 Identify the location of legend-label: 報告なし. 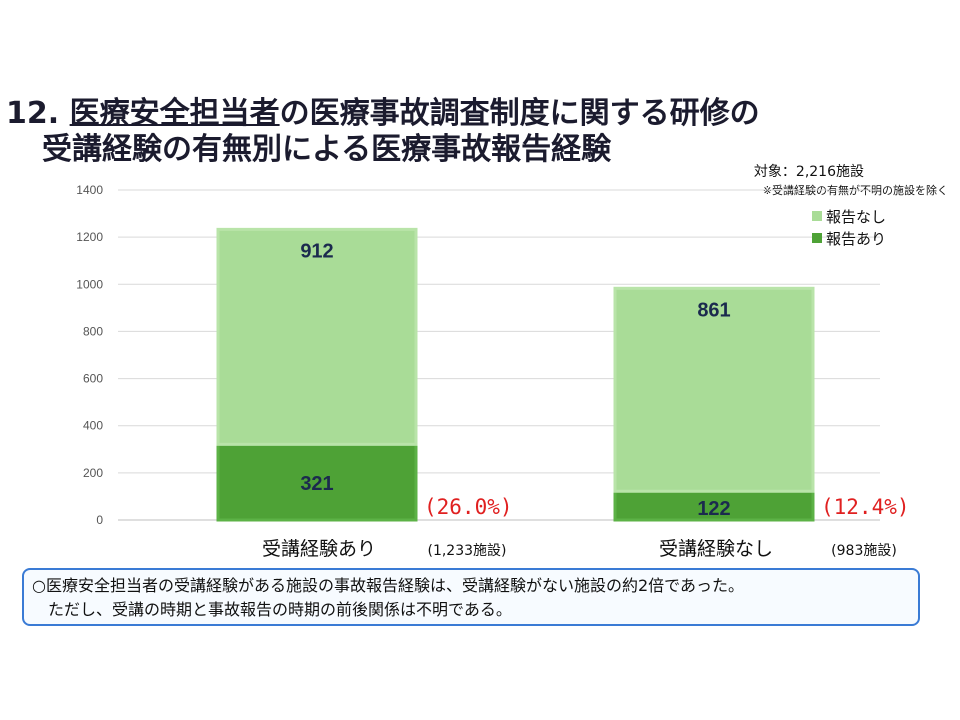
(856, 217).